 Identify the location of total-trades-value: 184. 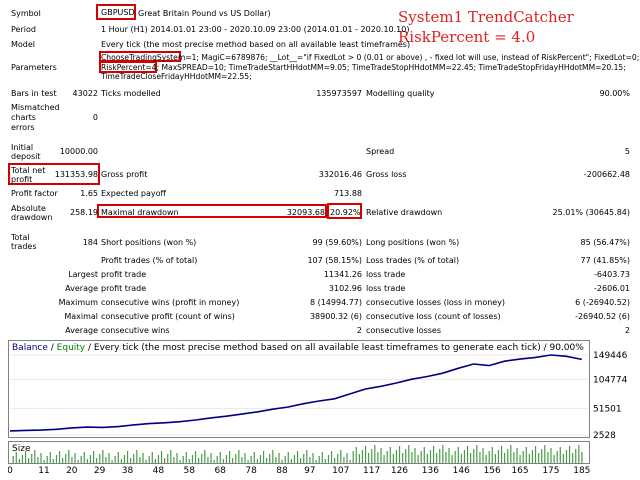
(90, 242).